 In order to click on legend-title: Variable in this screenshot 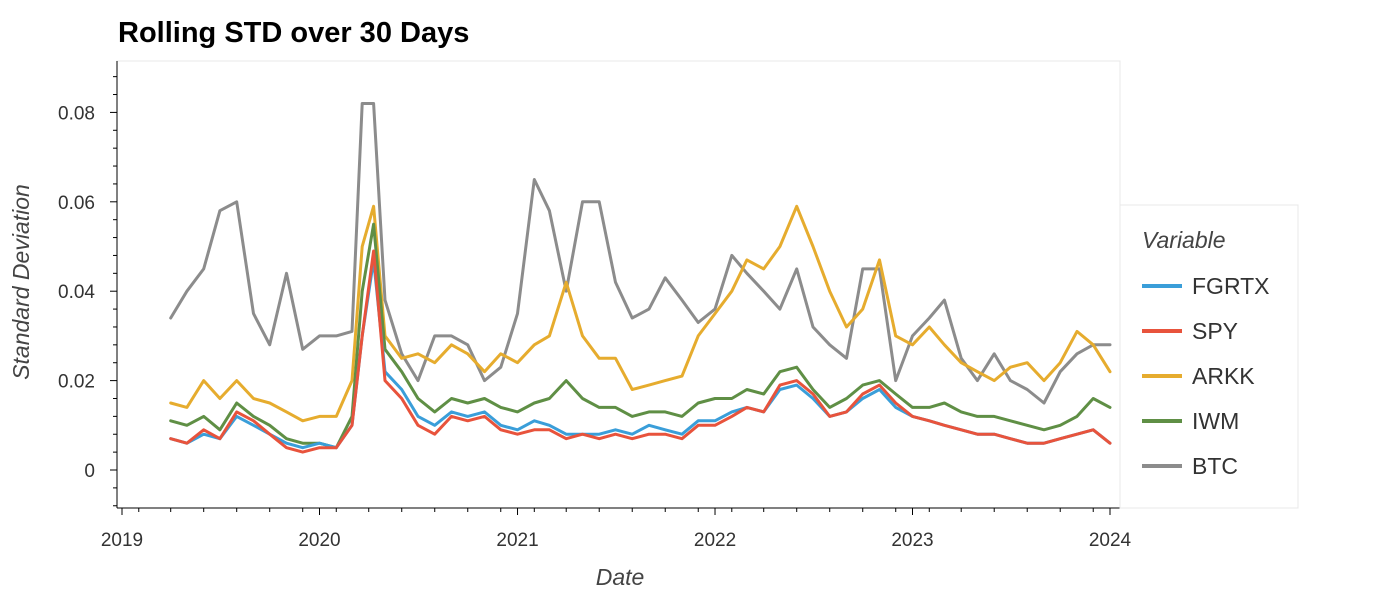, I will do `click(1184, 240)`.